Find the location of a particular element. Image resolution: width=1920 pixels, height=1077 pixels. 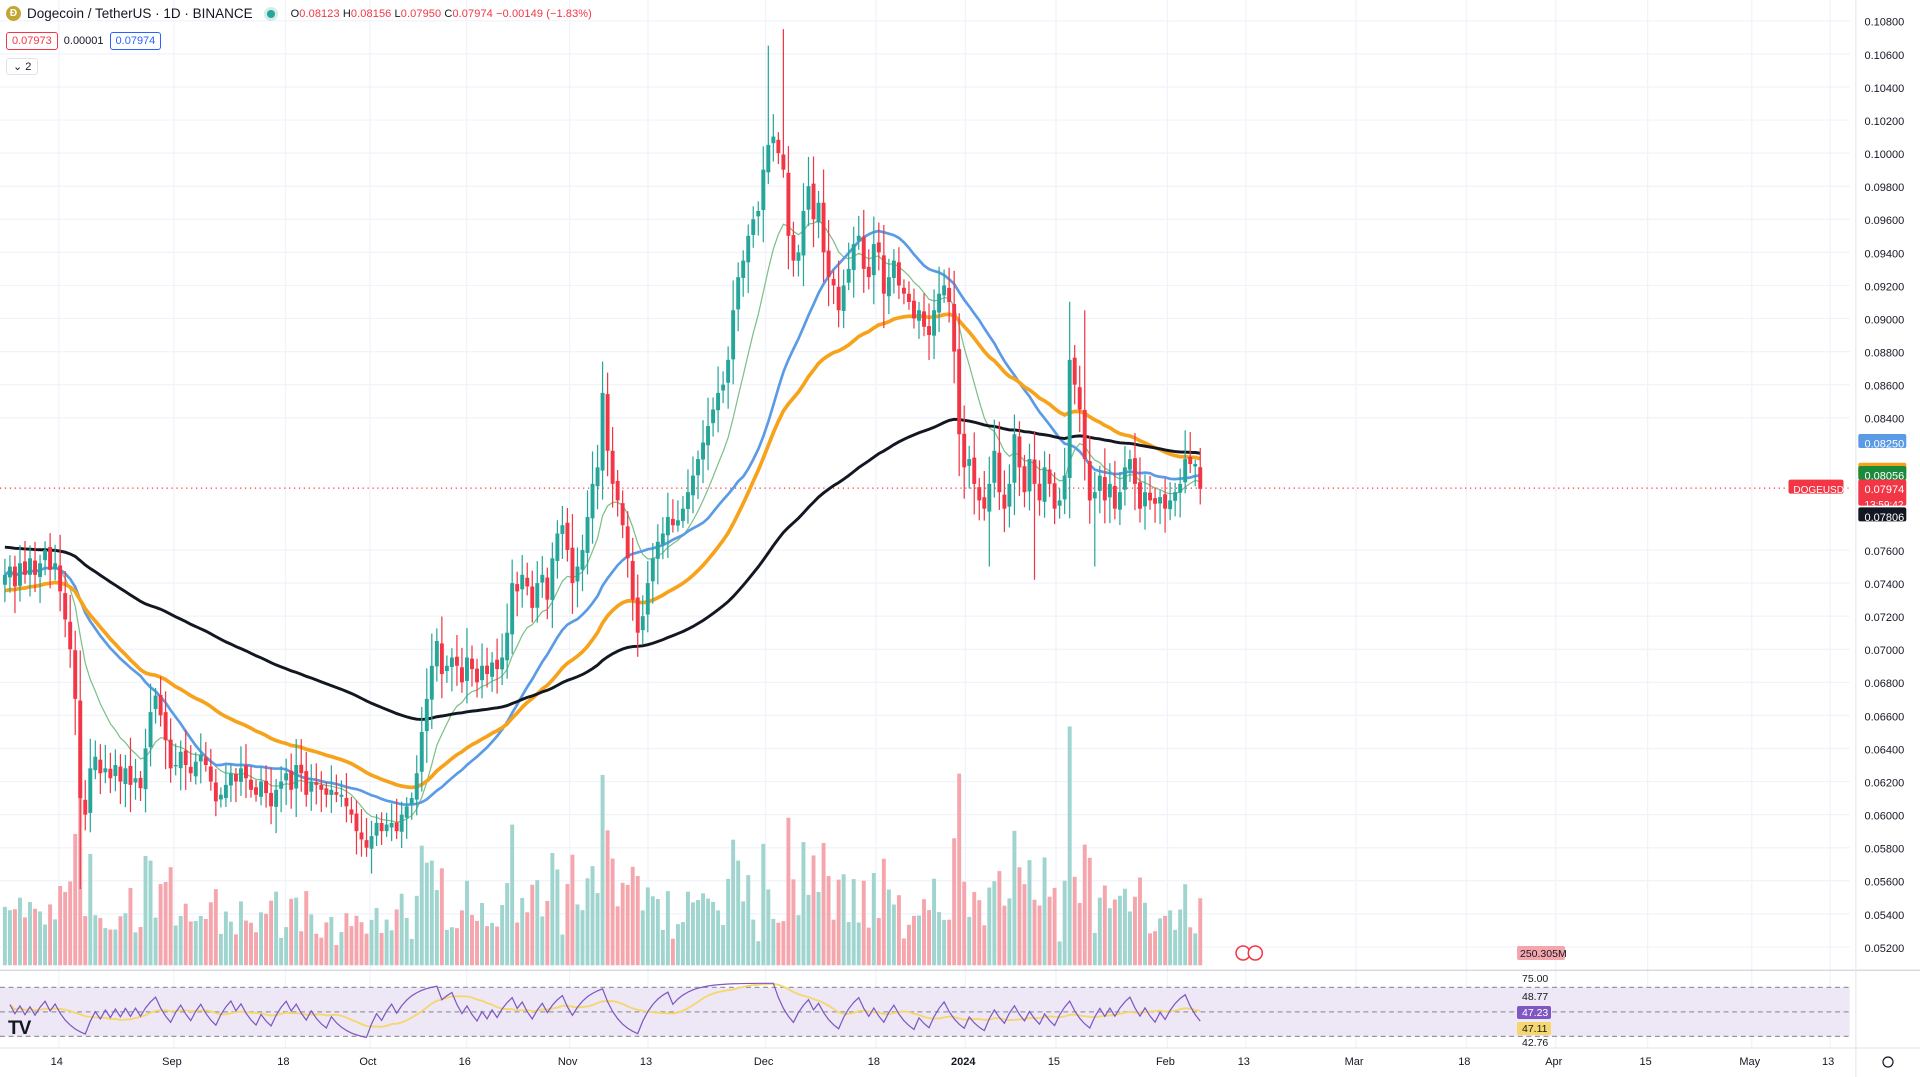

price-tick-label: 0.10600 is located at coordinates (1885, 56).